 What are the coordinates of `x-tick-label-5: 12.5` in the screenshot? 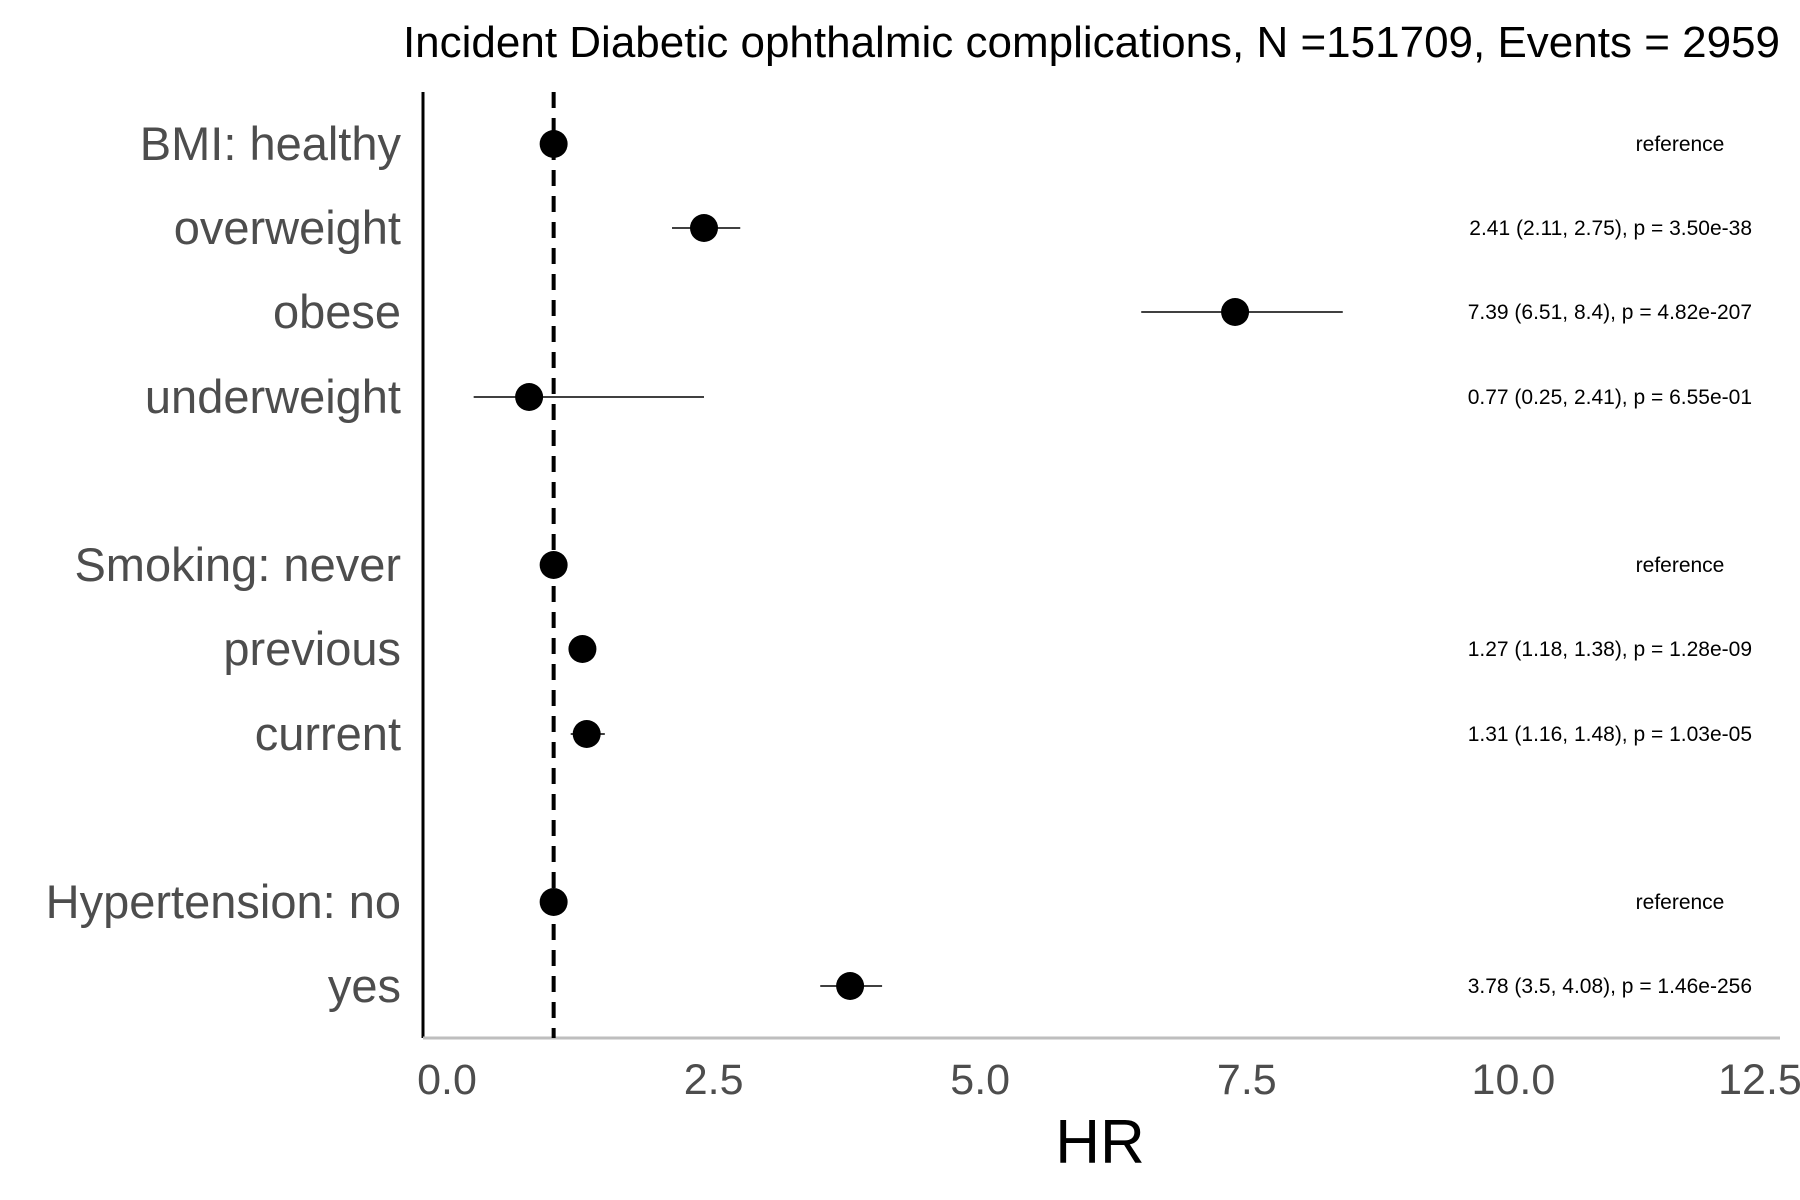 It's located at (1759, 1080).